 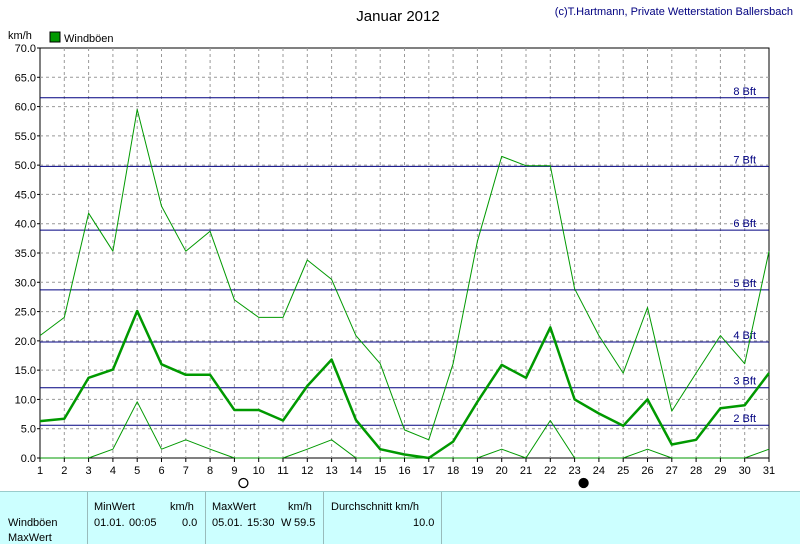 What do you see at coordinates (28, 430) in the screenshot?
I see `y-tick-label: 5.0` at bounding box center [28, 430].